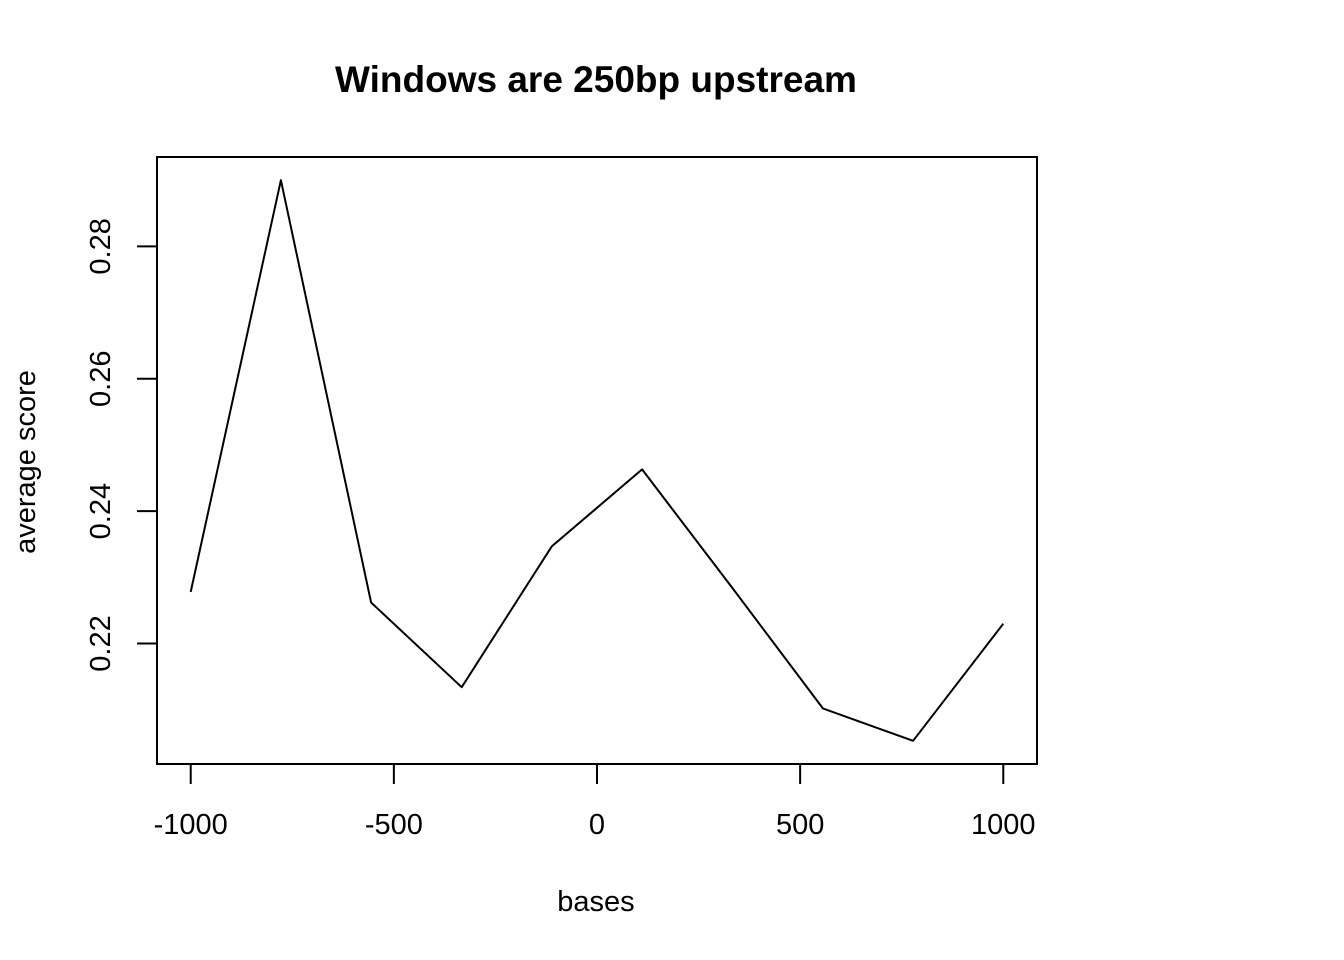  Describe the element at coordinates (191, 825) in the screenshot. I see `x-tick-label: -1000` at that location.